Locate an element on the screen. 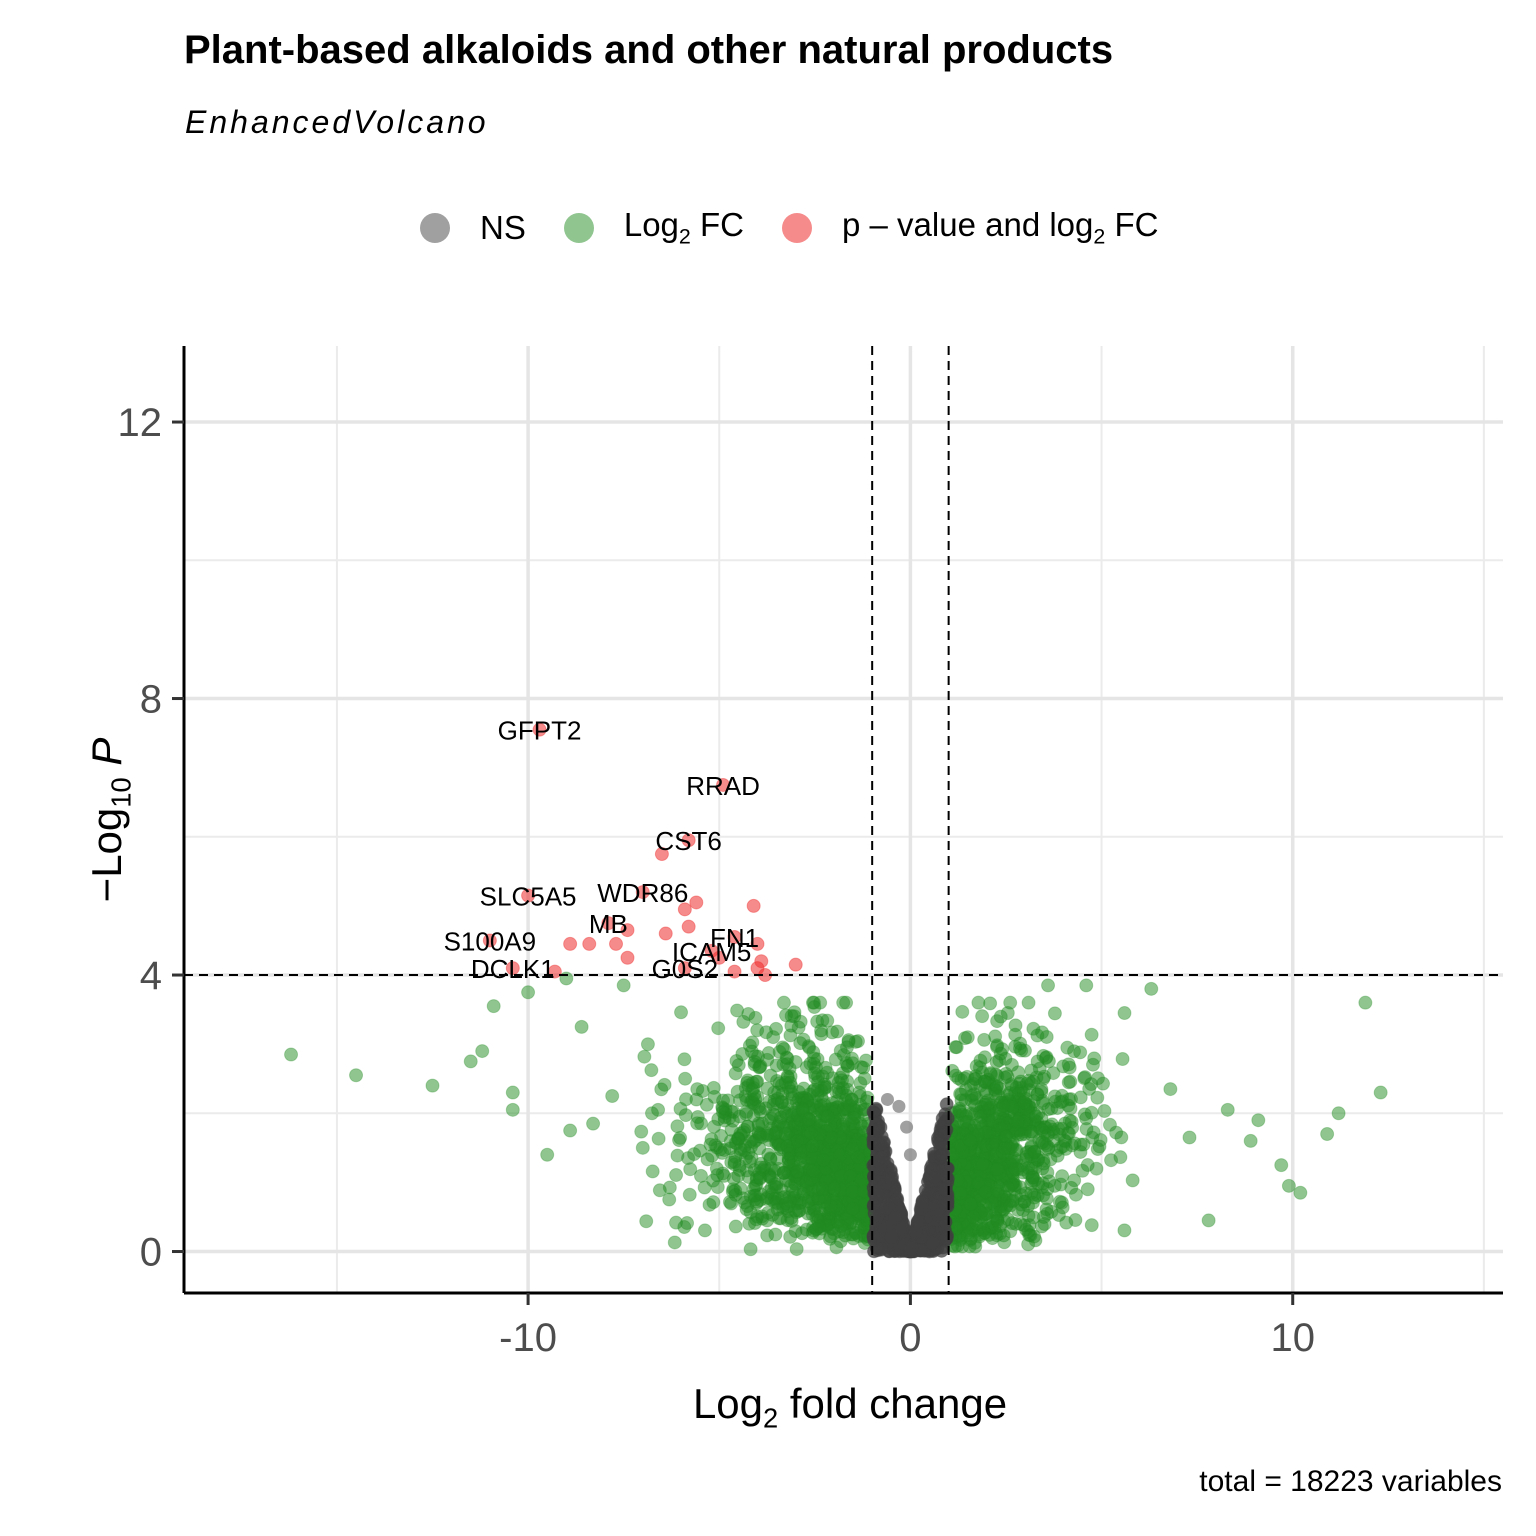 This screenshot has width=1536, height=1536. point-label: RRAD is located at coordinates (723, 786).